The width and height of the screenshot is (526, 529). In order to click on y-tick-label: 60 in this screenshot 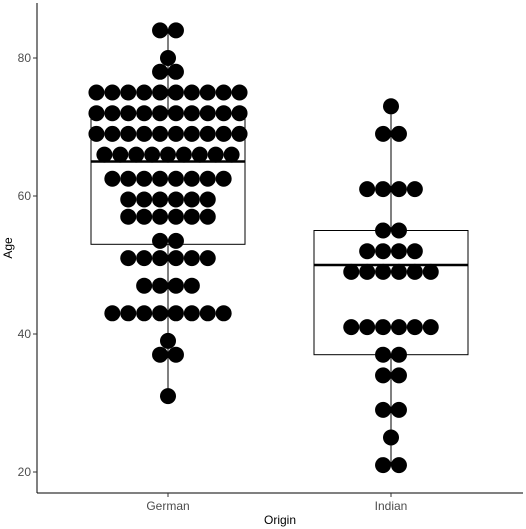, I will do `click(25, 196)`.